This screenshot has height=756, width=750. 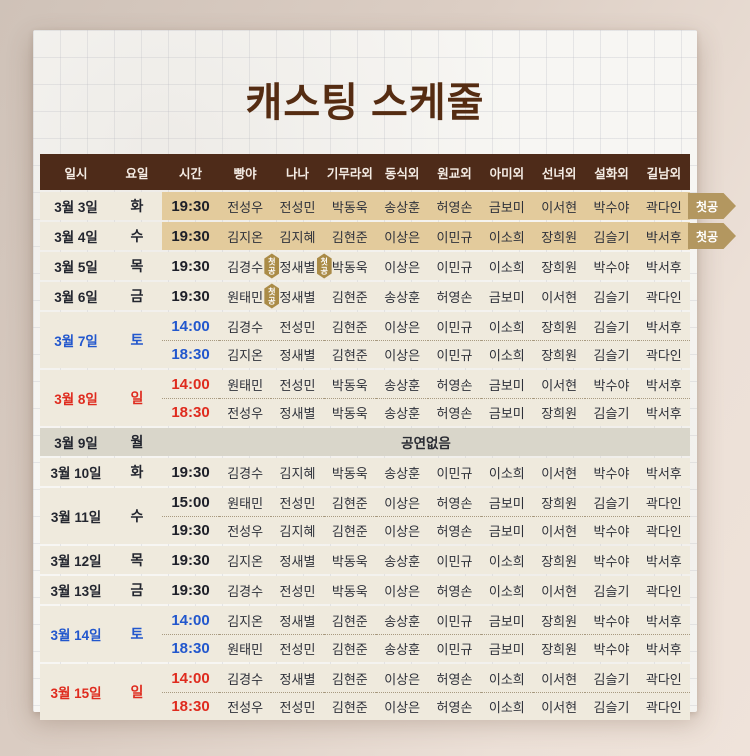 I want to click on date-cell: 3월 4일, so click(x=76, y=236).